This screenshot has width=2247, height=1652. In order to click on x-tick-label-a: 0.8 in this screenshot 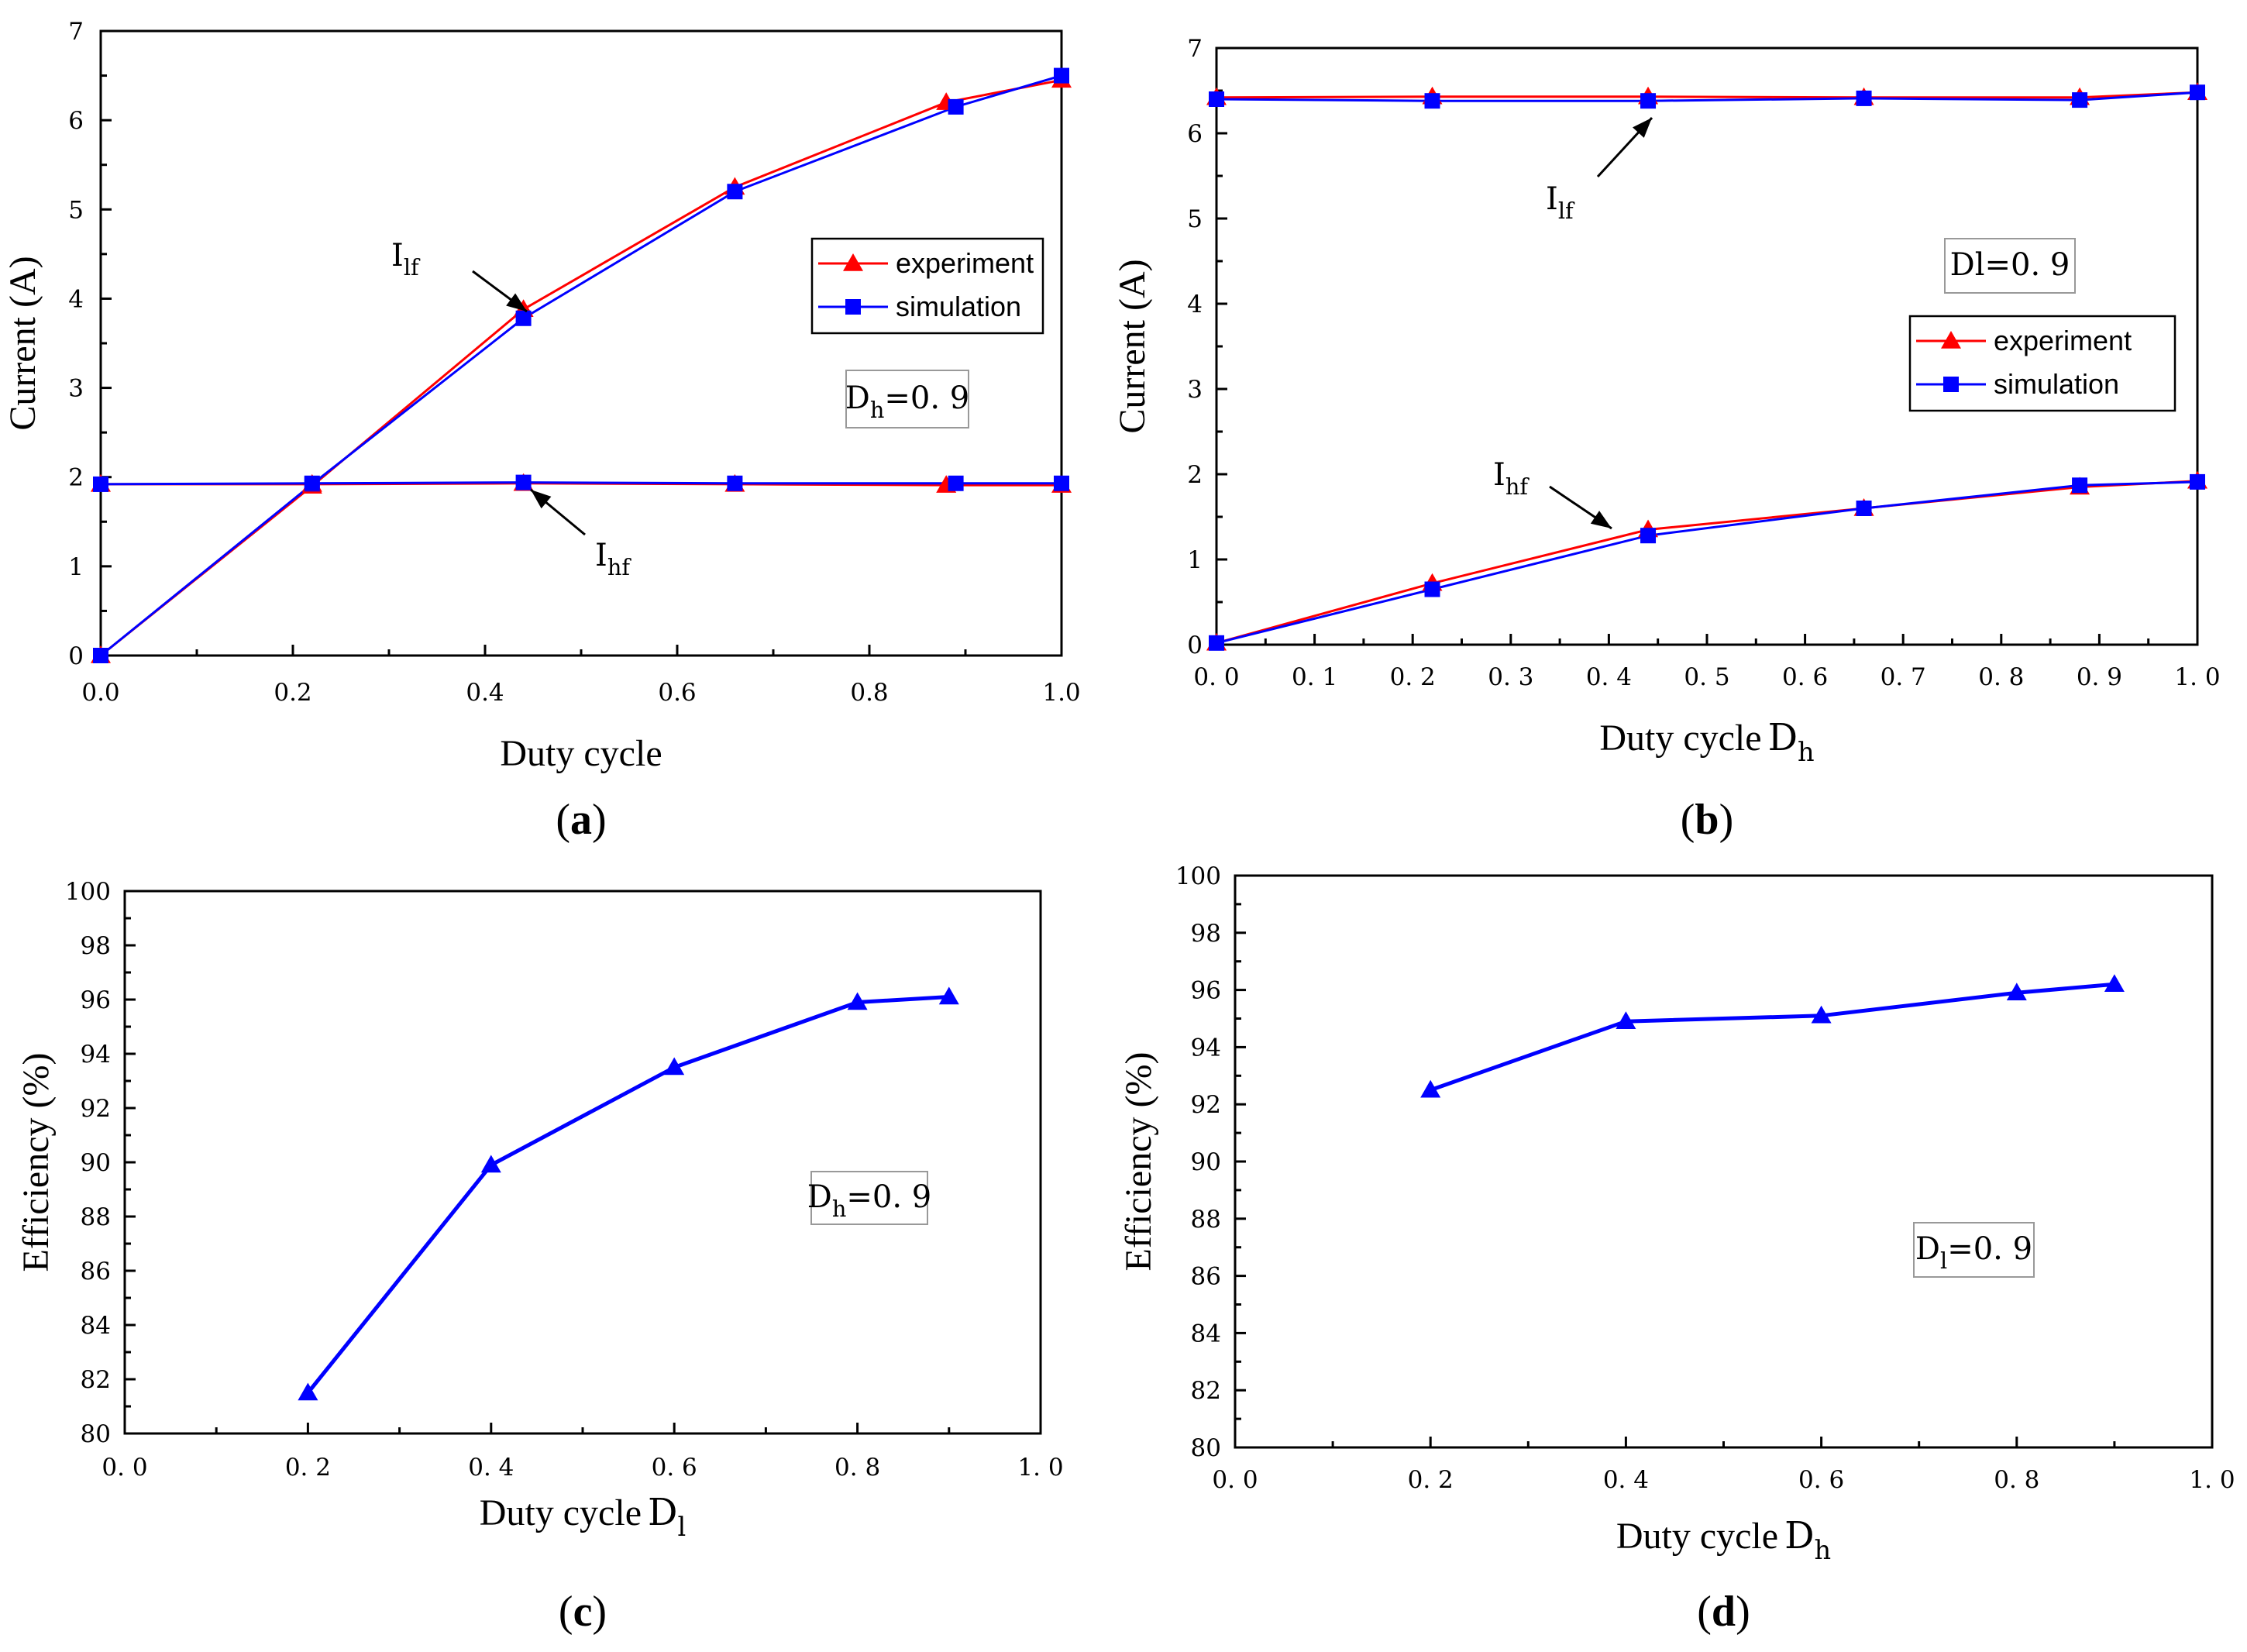, I will do `click(869, 693)`.